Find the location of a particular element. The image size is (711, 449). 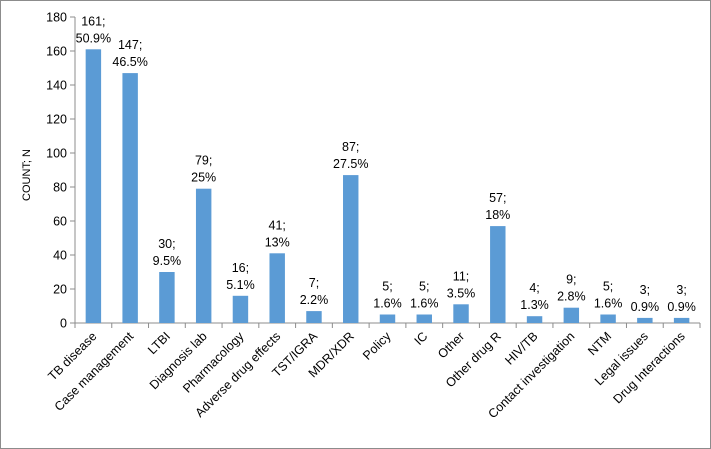

x-tick-label: IC is located at coordinates (421, 338).